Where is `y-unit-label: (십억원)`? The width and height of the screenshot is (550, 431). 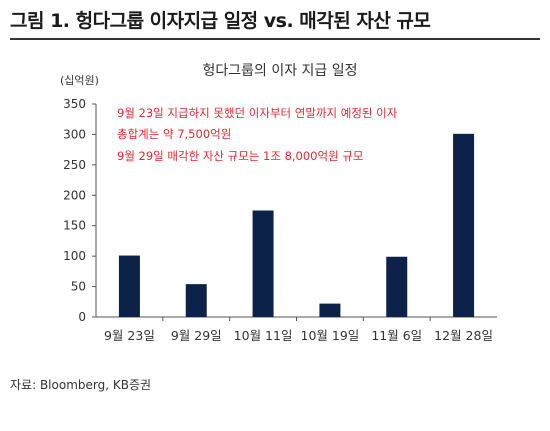
y-unit-label: (십억원) is located at coordinates (79, 80).